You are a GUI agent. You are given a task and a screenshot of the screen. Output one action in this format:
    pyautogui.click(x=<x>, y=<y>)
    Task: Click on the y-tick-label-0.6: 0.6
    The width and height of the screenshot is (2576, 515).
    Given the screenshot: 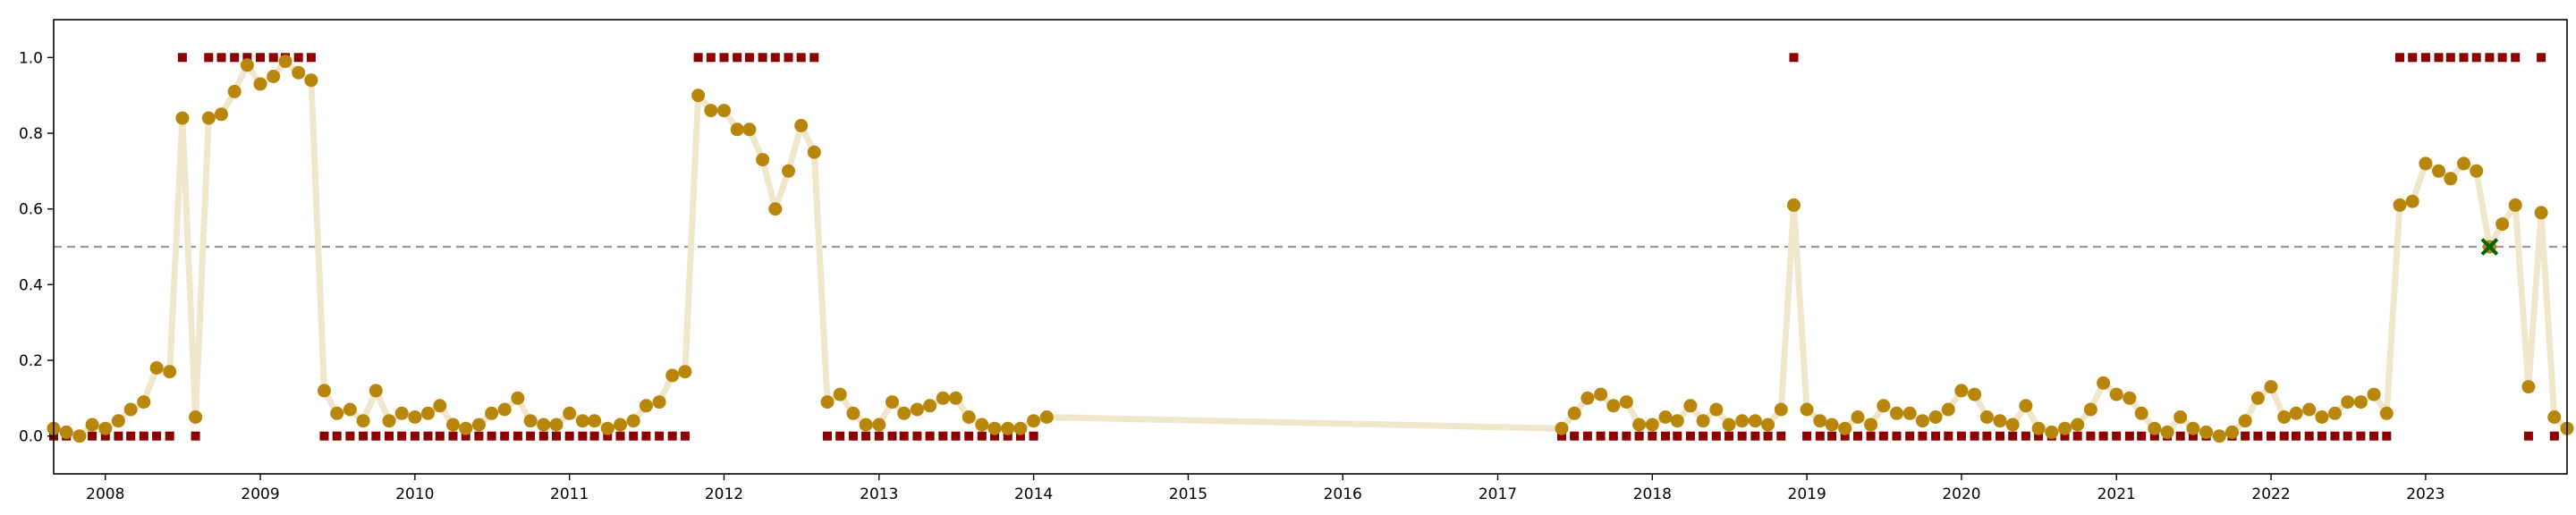 What is the action you would take?
    pyautogui.click(x=31, y=210)
    